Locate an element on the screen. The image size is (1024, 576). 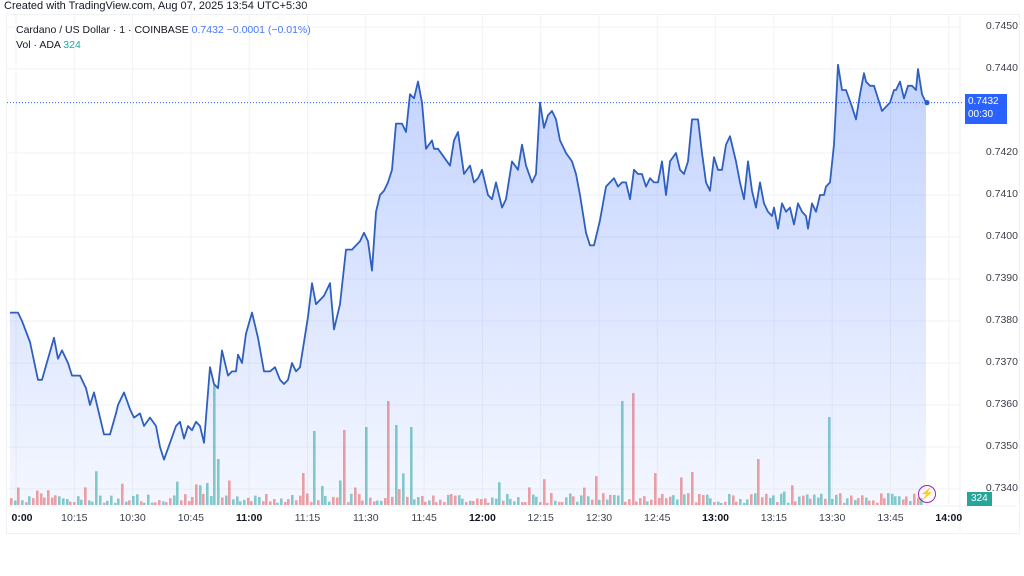
volume-value: 324 is located at coordinates (72, 45).